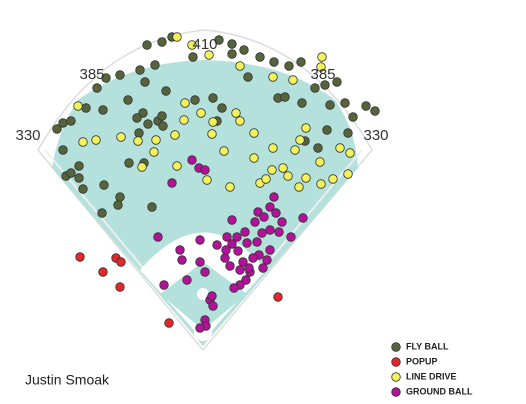 This screenshot has height=404, width=526. Describe the element at coordinates (431, 376) in the screenshot. I see `legend-label: LINE DRIVE` at that location.